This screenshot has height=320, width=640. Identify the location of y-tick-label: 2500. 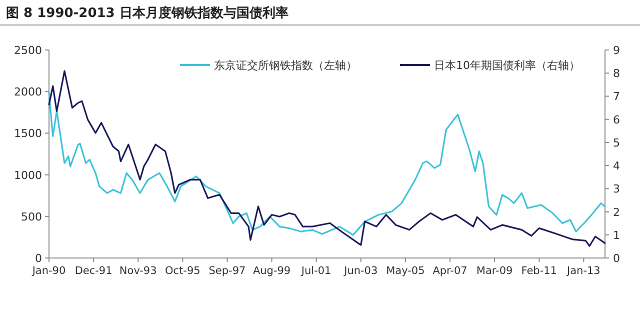
(28, 50).